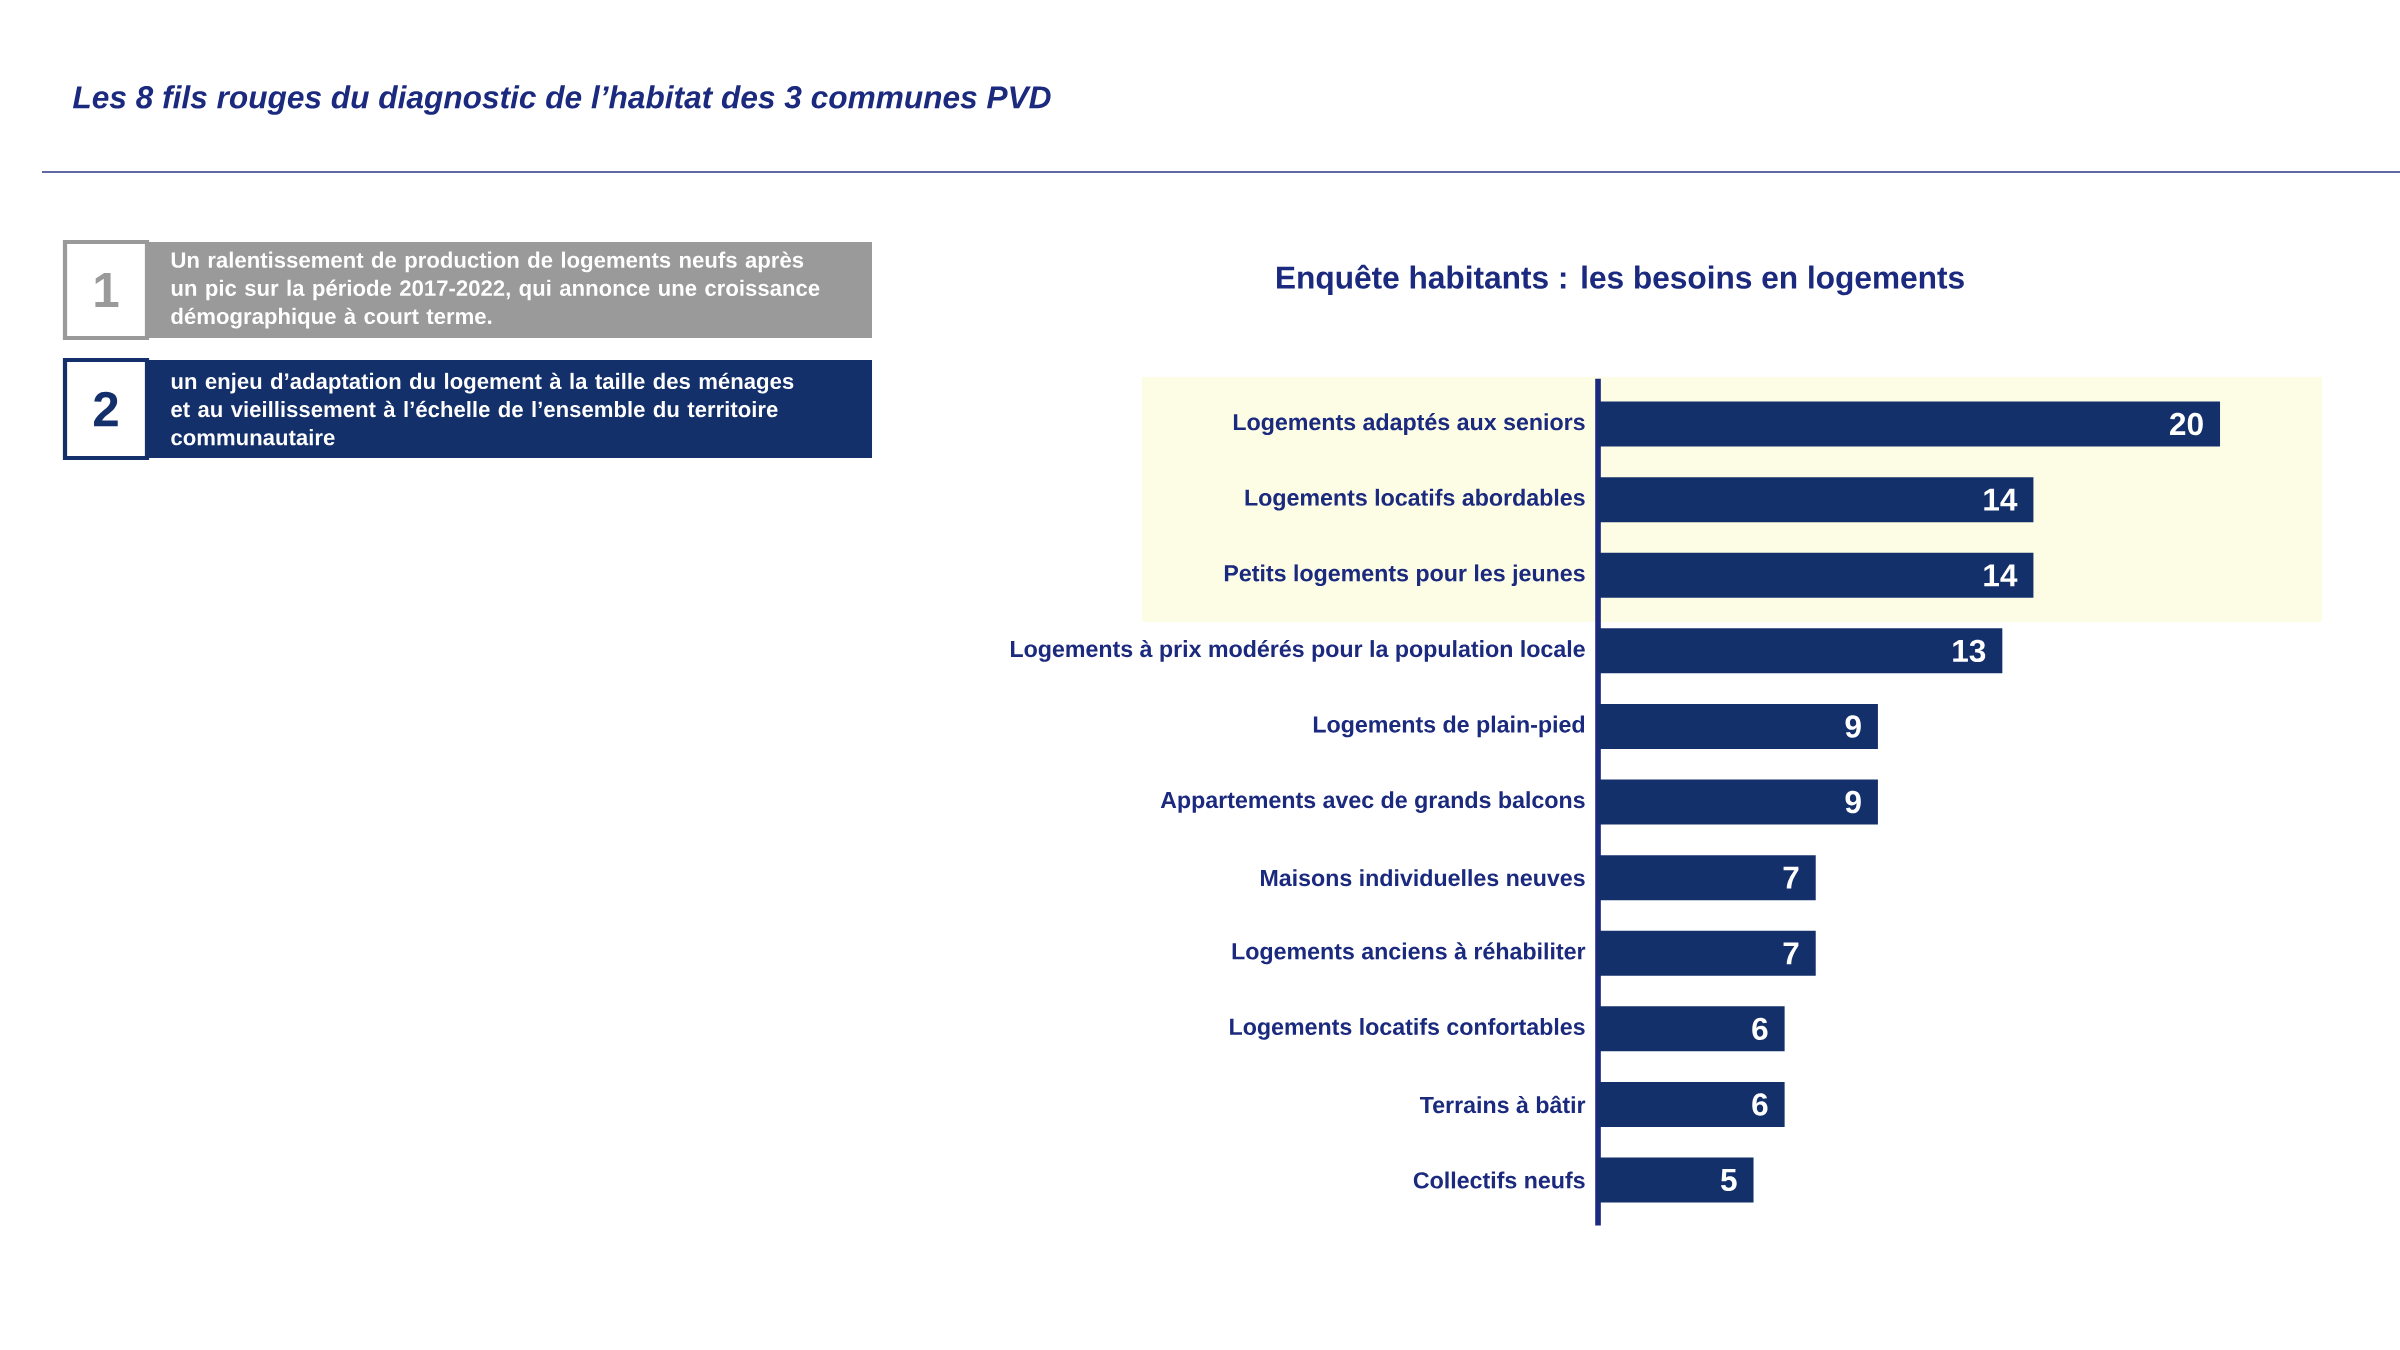  I want to click on text: Les 8 fils rouges du diagnostic de l’habitat des 3 communes PVD, so click(561, 100).